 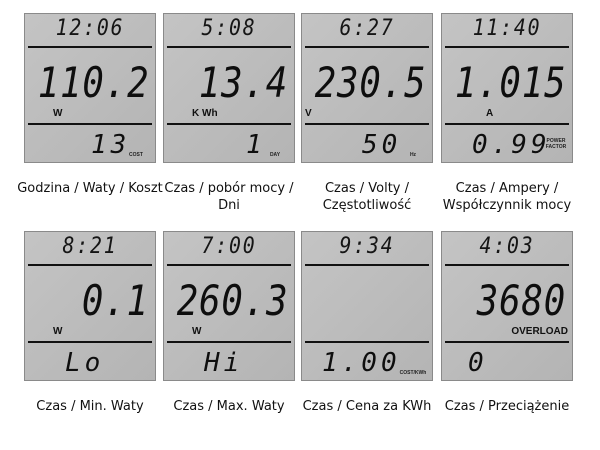 What do you see at coordinates (229, 406) in the screenshot?
I see `mode-caption: Czas / Max. Waty` at bounding box center [229, 406].